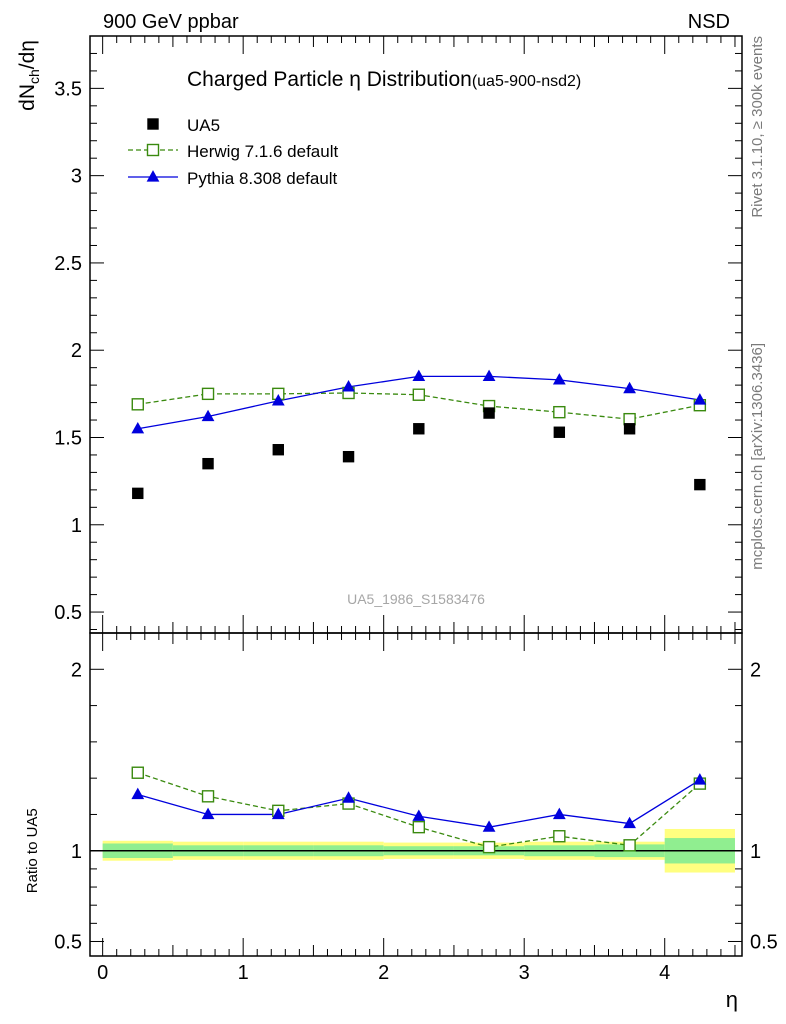  Describe the element at coordinates (76, 526) in the screenshot. I see `y-tick-label: 1` at that location.